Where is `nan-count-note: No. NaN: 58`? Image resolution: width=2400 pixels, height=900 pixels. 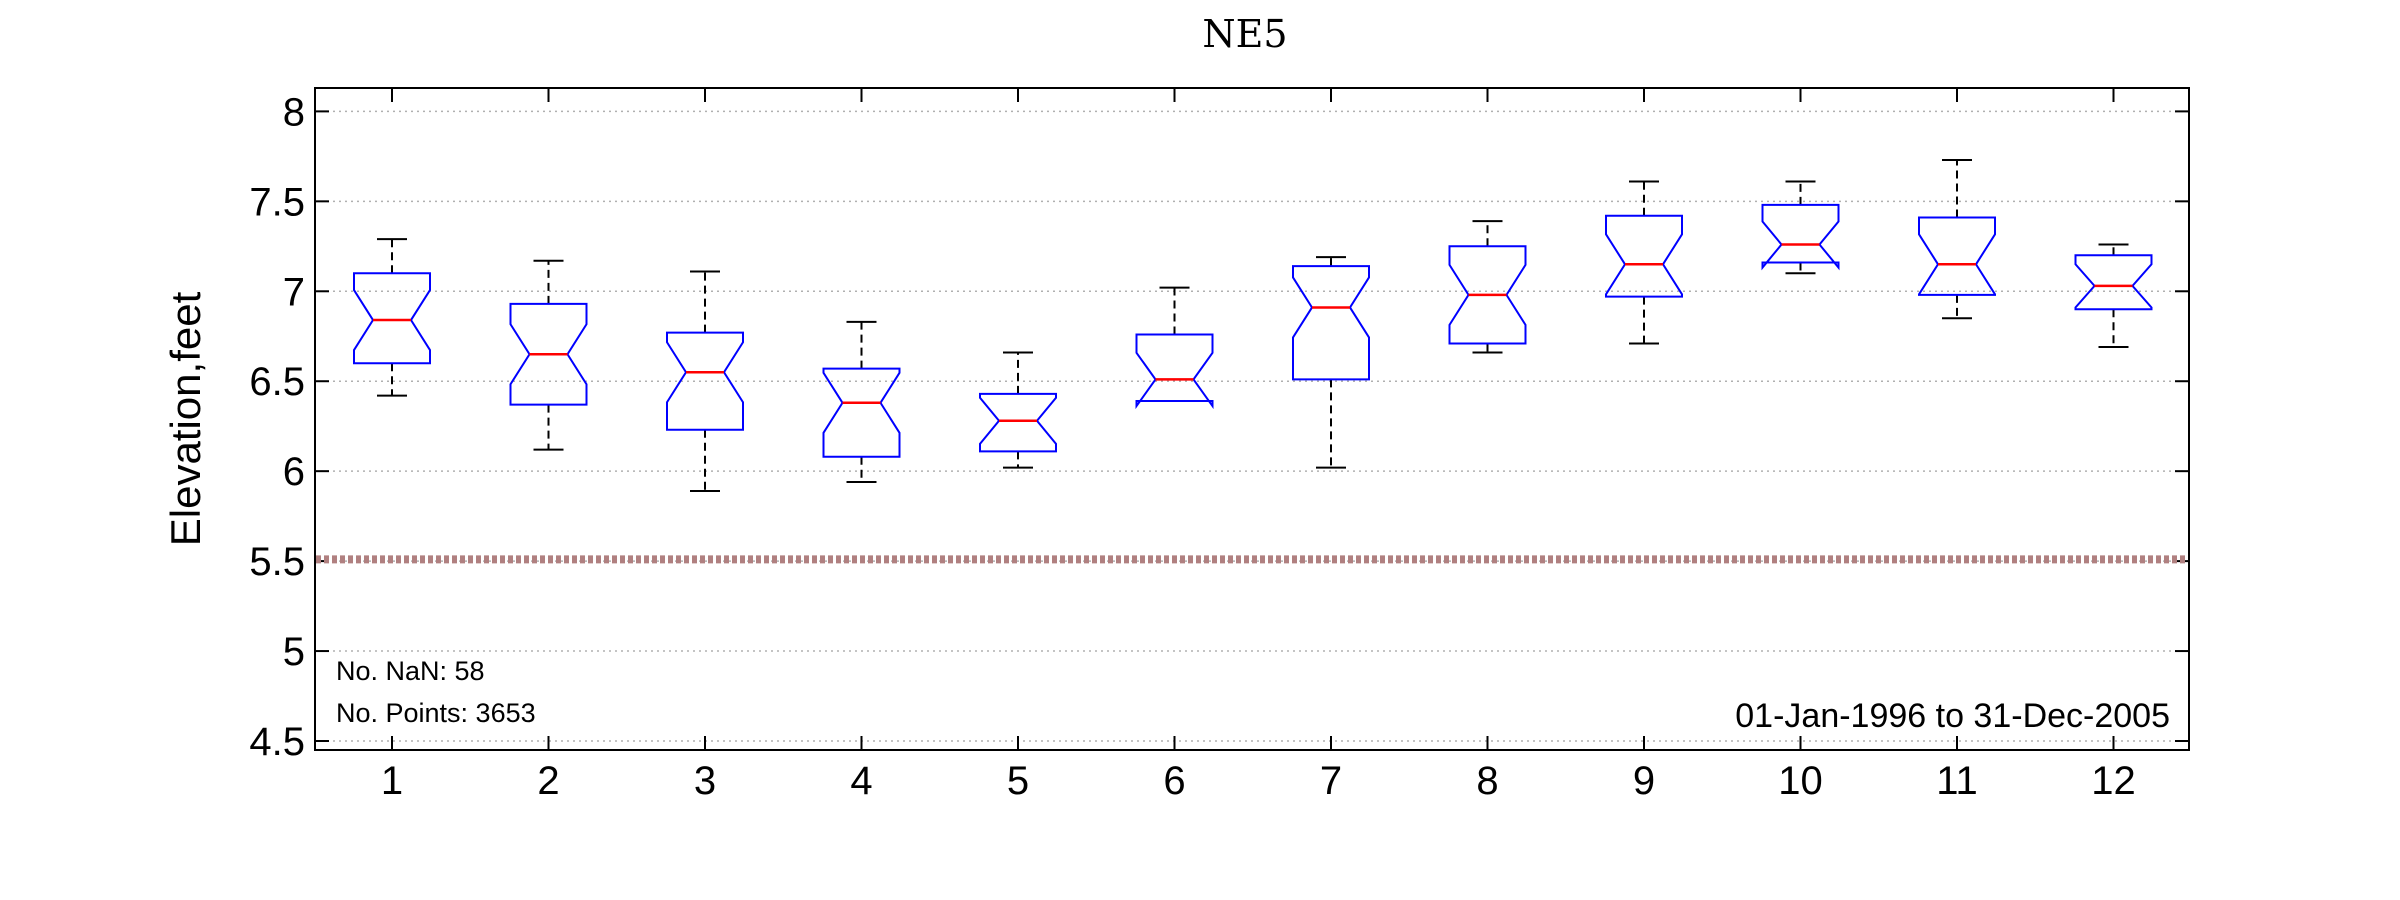
nan-count-note: No. NaN: 58 is located at coordinates (410, 671).